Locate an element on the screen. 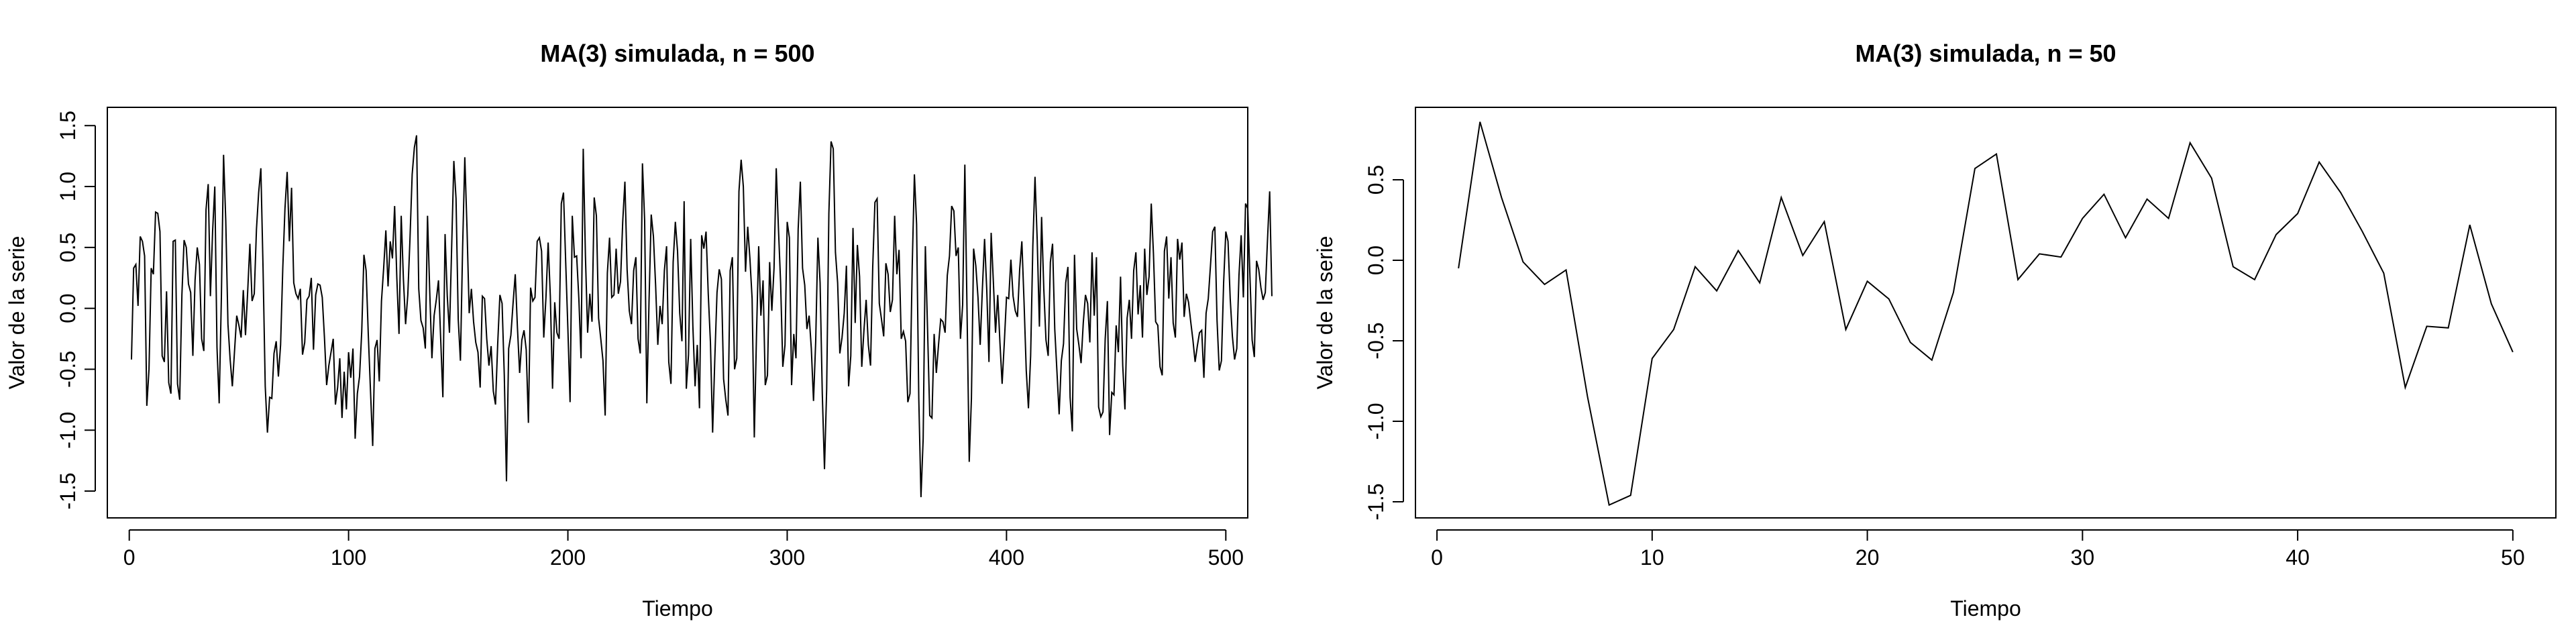 This screenshot has height=644, width=2576. x-tick-label: 200 is located at coordinates (568, 557).